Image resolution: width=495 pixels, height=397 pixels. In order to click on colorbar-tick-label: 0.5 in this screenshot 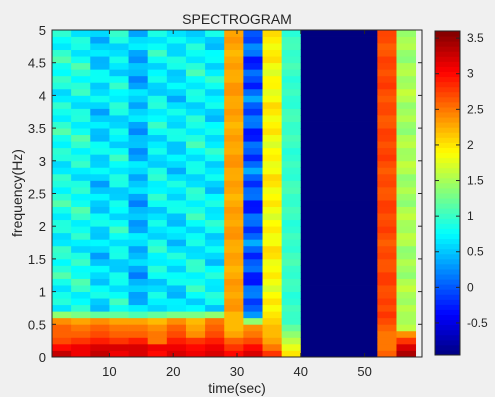, I will do `click(475, 252)`.